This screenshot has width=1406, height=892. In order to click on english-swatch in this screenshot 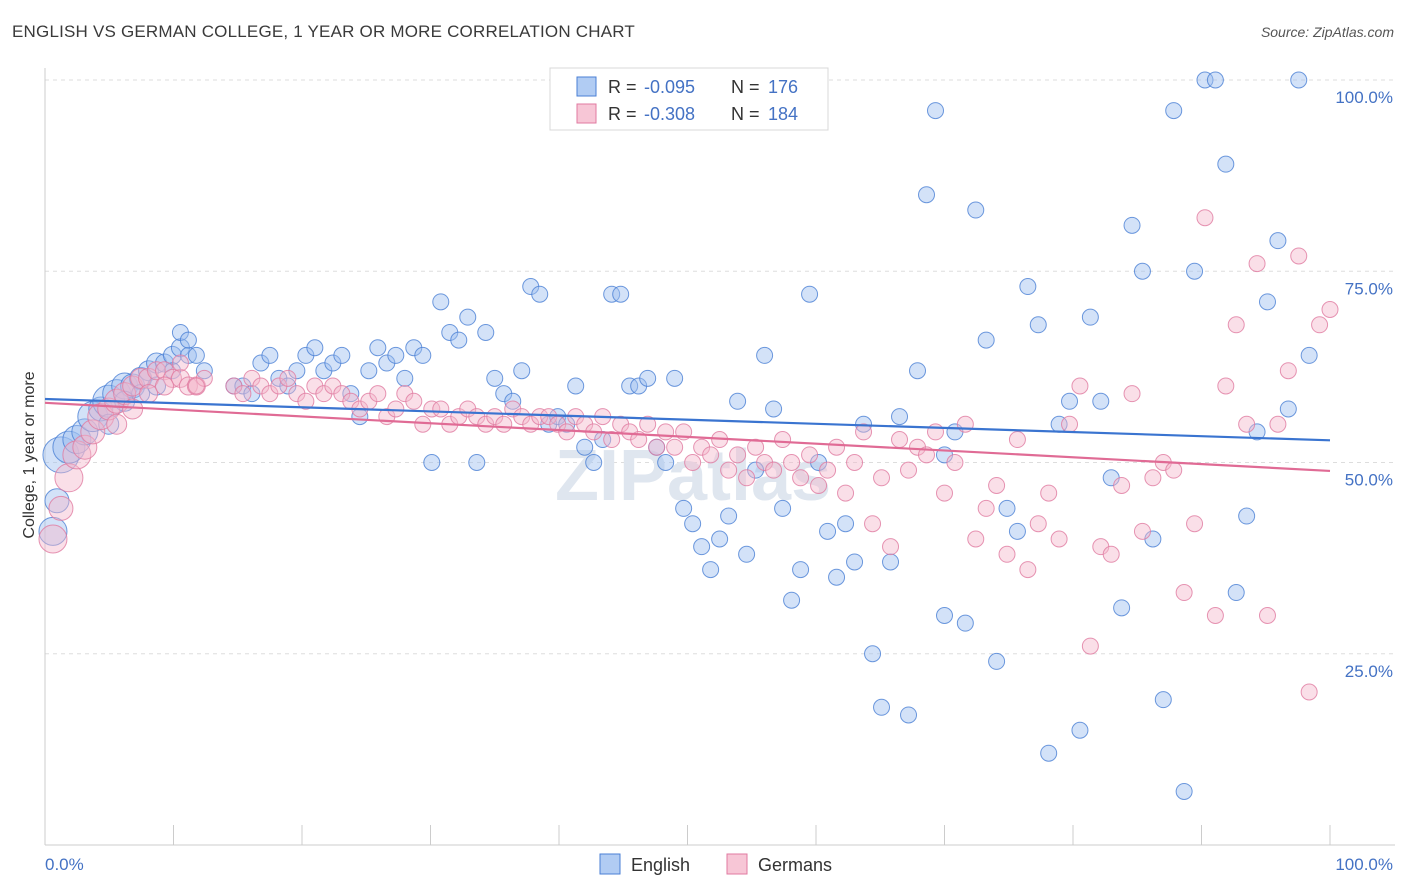, I will do `click(586, 86)`.